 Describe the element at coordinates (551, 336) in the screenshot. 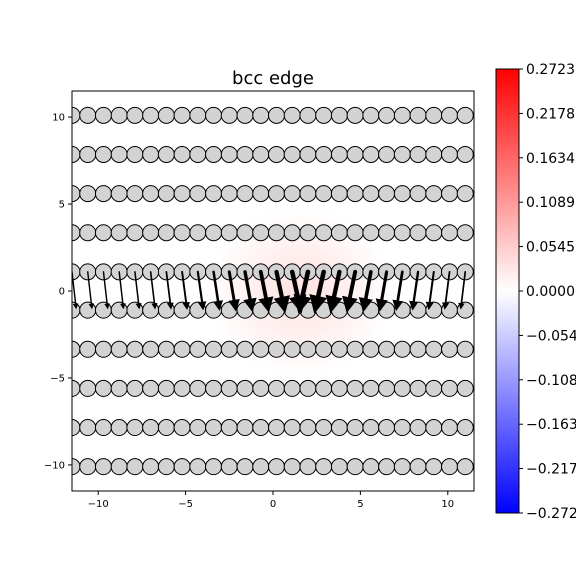

I see `colorbar-tick-label: −0.0545` at that location.